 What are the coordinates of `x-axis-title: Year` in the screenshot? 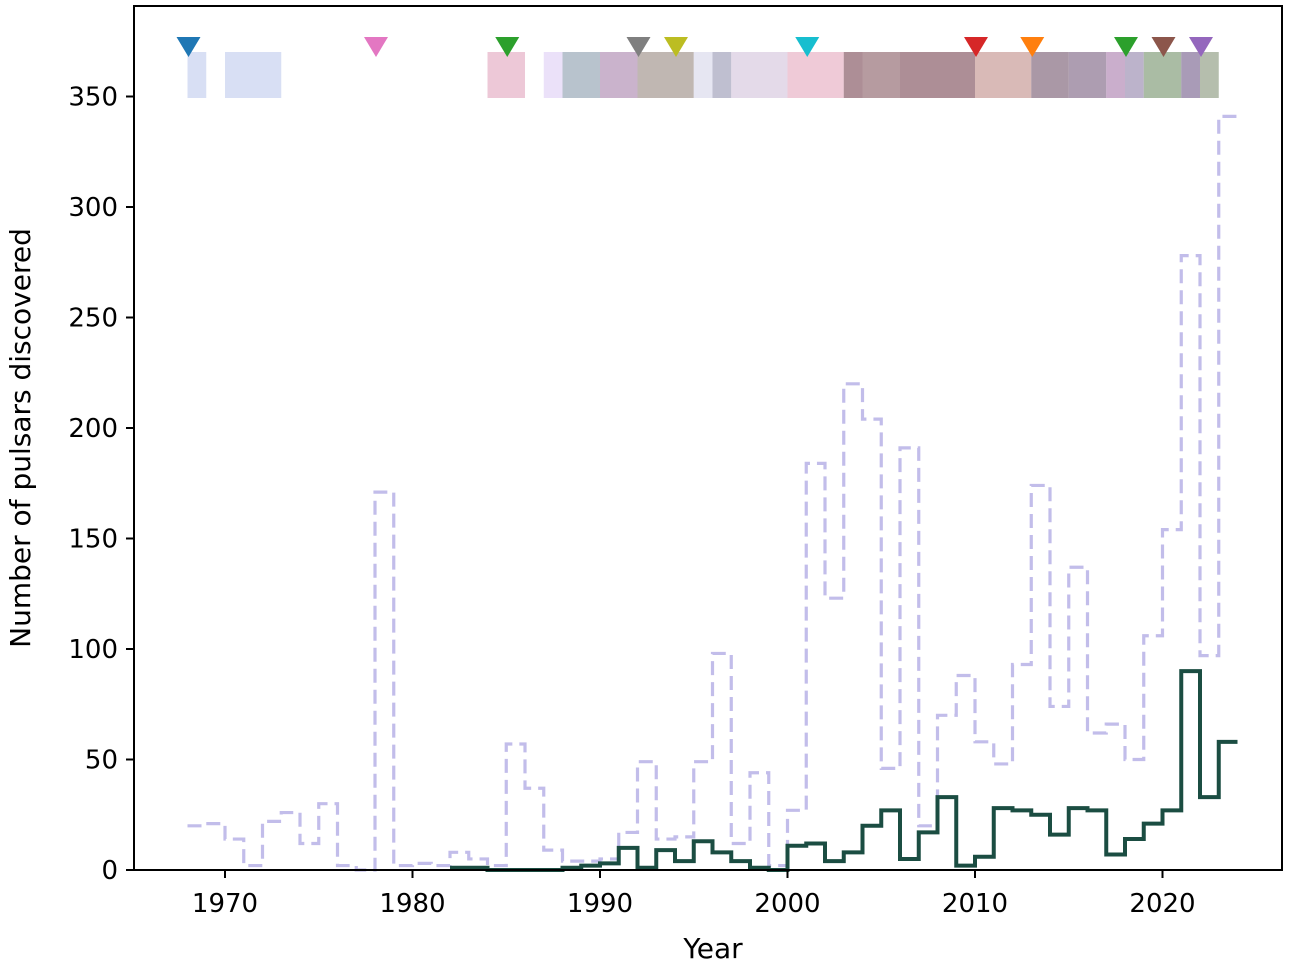 It's located at (712, 948).